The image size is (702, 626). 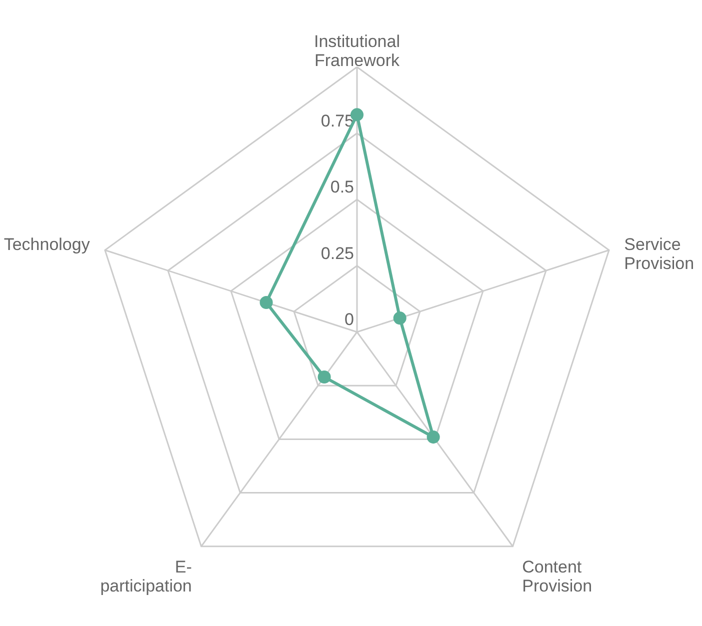 What do you see at coordinates (337, 253) in the screenshot?
I see `y-tick-label: 0.25` at bounding box center [337, 253].